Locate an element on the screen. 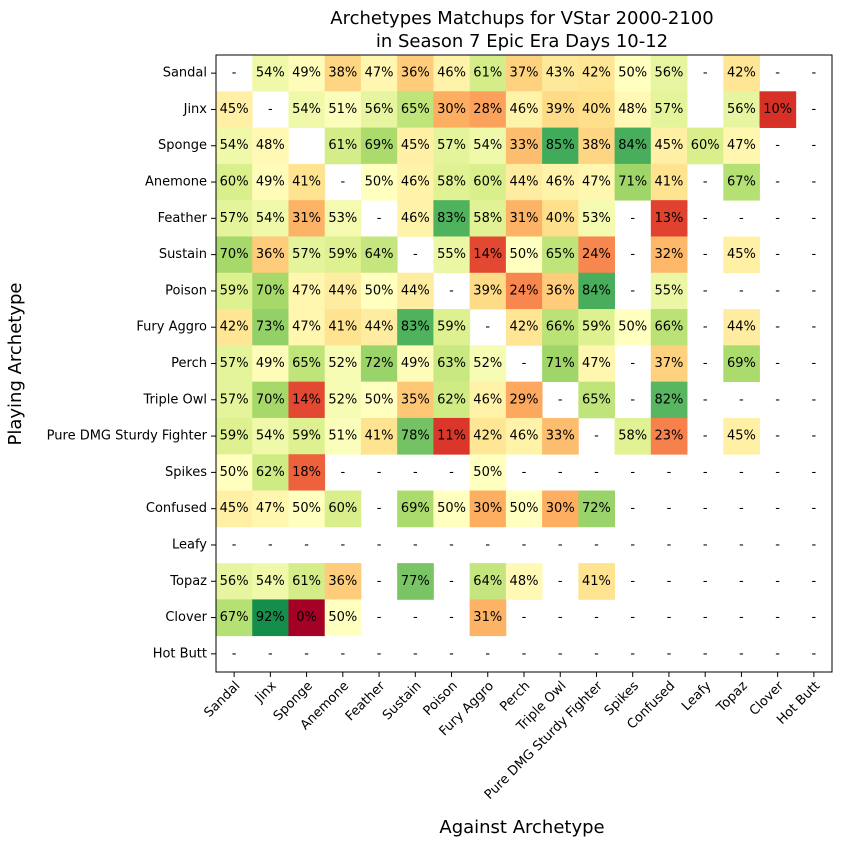 This screenshot has height=850, width=841. x-tick-label: Topaz is located at coordinates (731, 697).